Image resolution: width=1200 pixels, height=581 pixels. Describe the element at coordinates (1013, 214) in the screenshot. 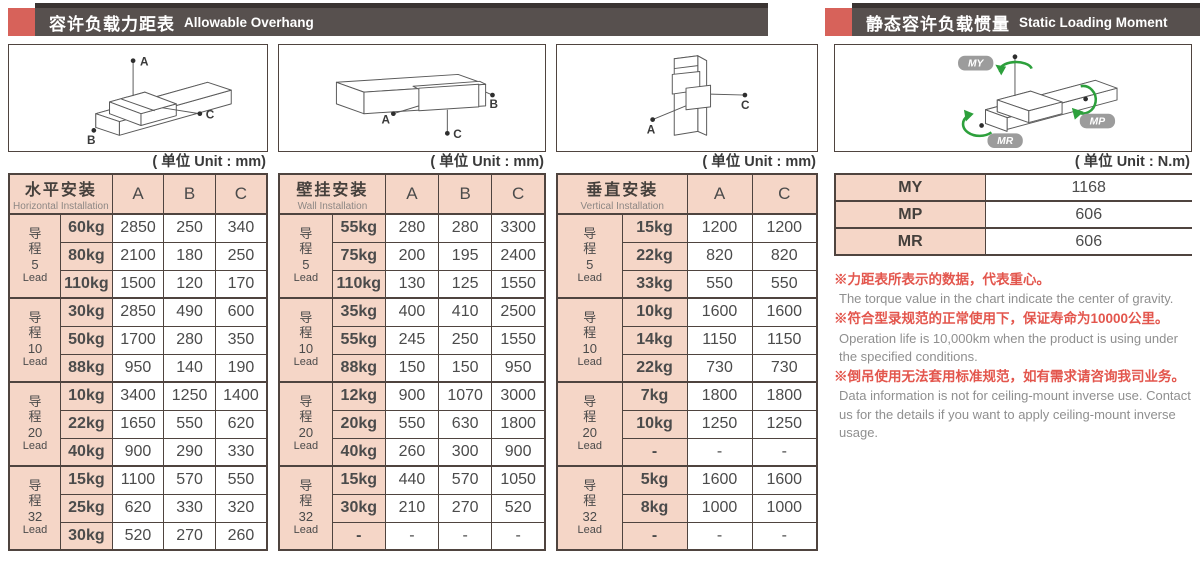

I see `static-loading-moment-table: MY 1168 MP 606 MR 606` at that location.